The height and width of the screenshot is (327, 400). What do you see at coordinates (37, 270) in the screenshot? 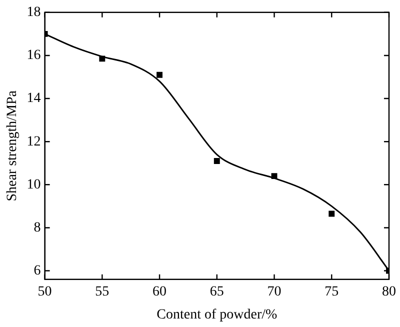
I see `y-tick-label: 6` at bounding box center [37, 270].